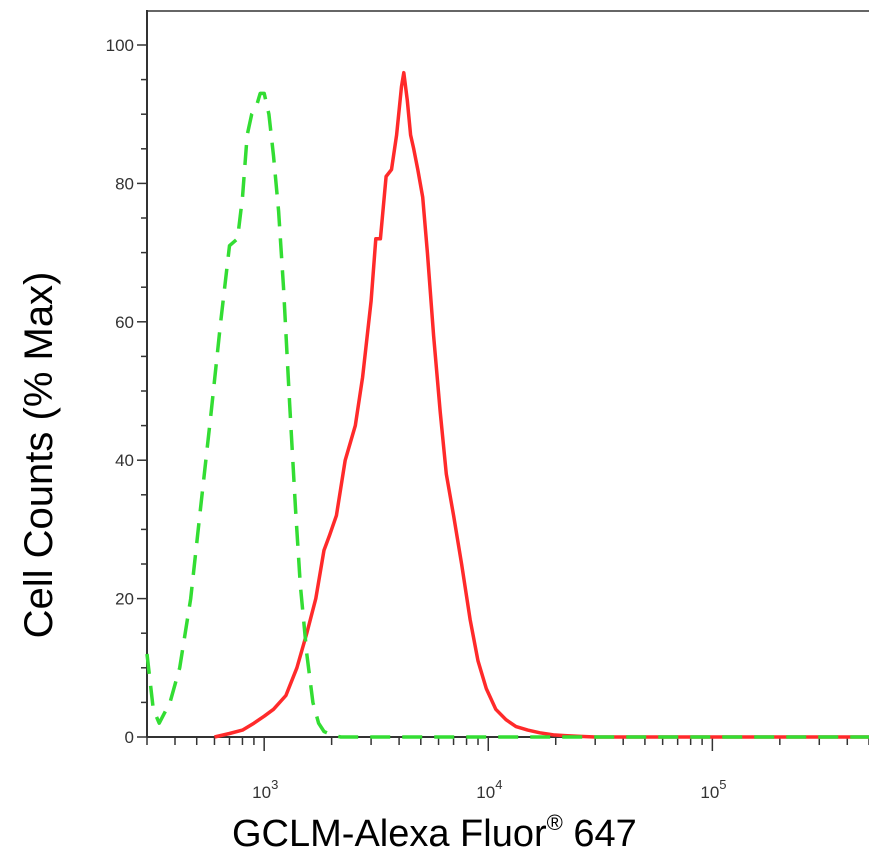 This screenshot has height=857, width=869. Describe the element at coordinates (126, 391) in the screenshot. I see `y-ticks: 0 20 40 60 80 100` at that location.